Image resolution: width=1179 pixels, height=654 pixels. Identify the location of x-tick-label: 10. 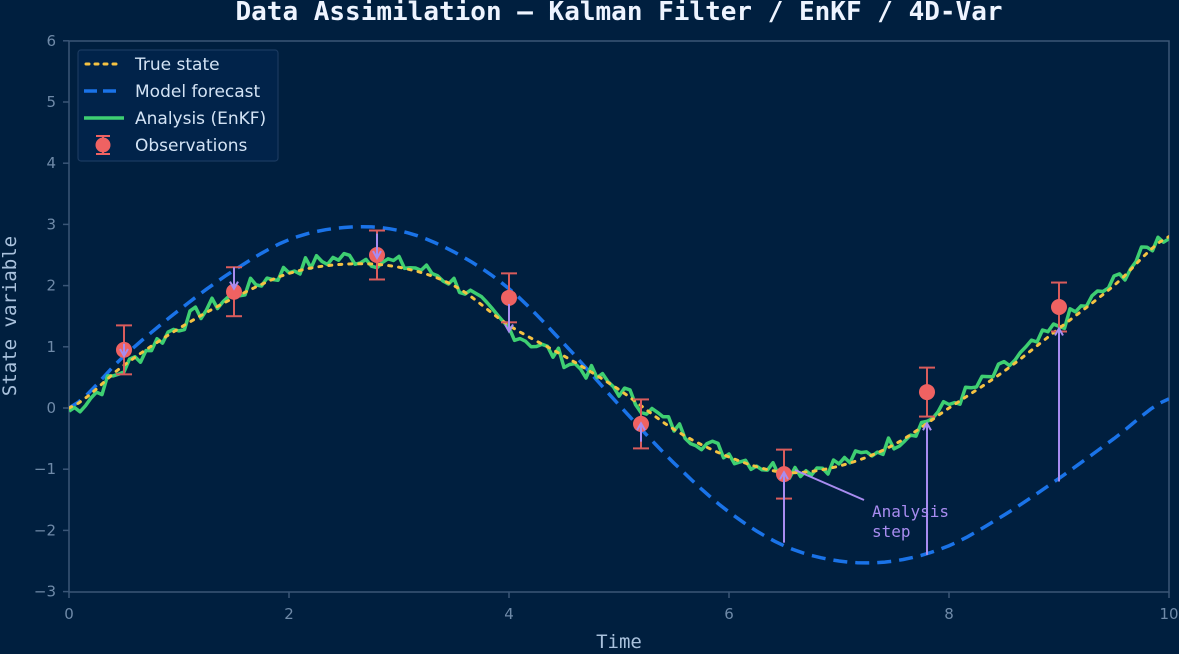
(1168, 614).